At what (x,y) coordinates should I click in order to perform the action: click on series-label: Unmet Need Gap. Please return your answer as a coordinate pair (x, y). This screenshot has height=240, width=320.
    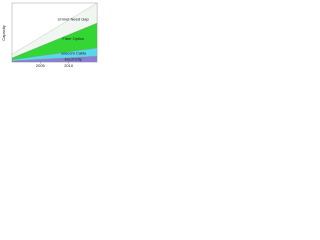
    Looking at the image, I should click on (74, 19).